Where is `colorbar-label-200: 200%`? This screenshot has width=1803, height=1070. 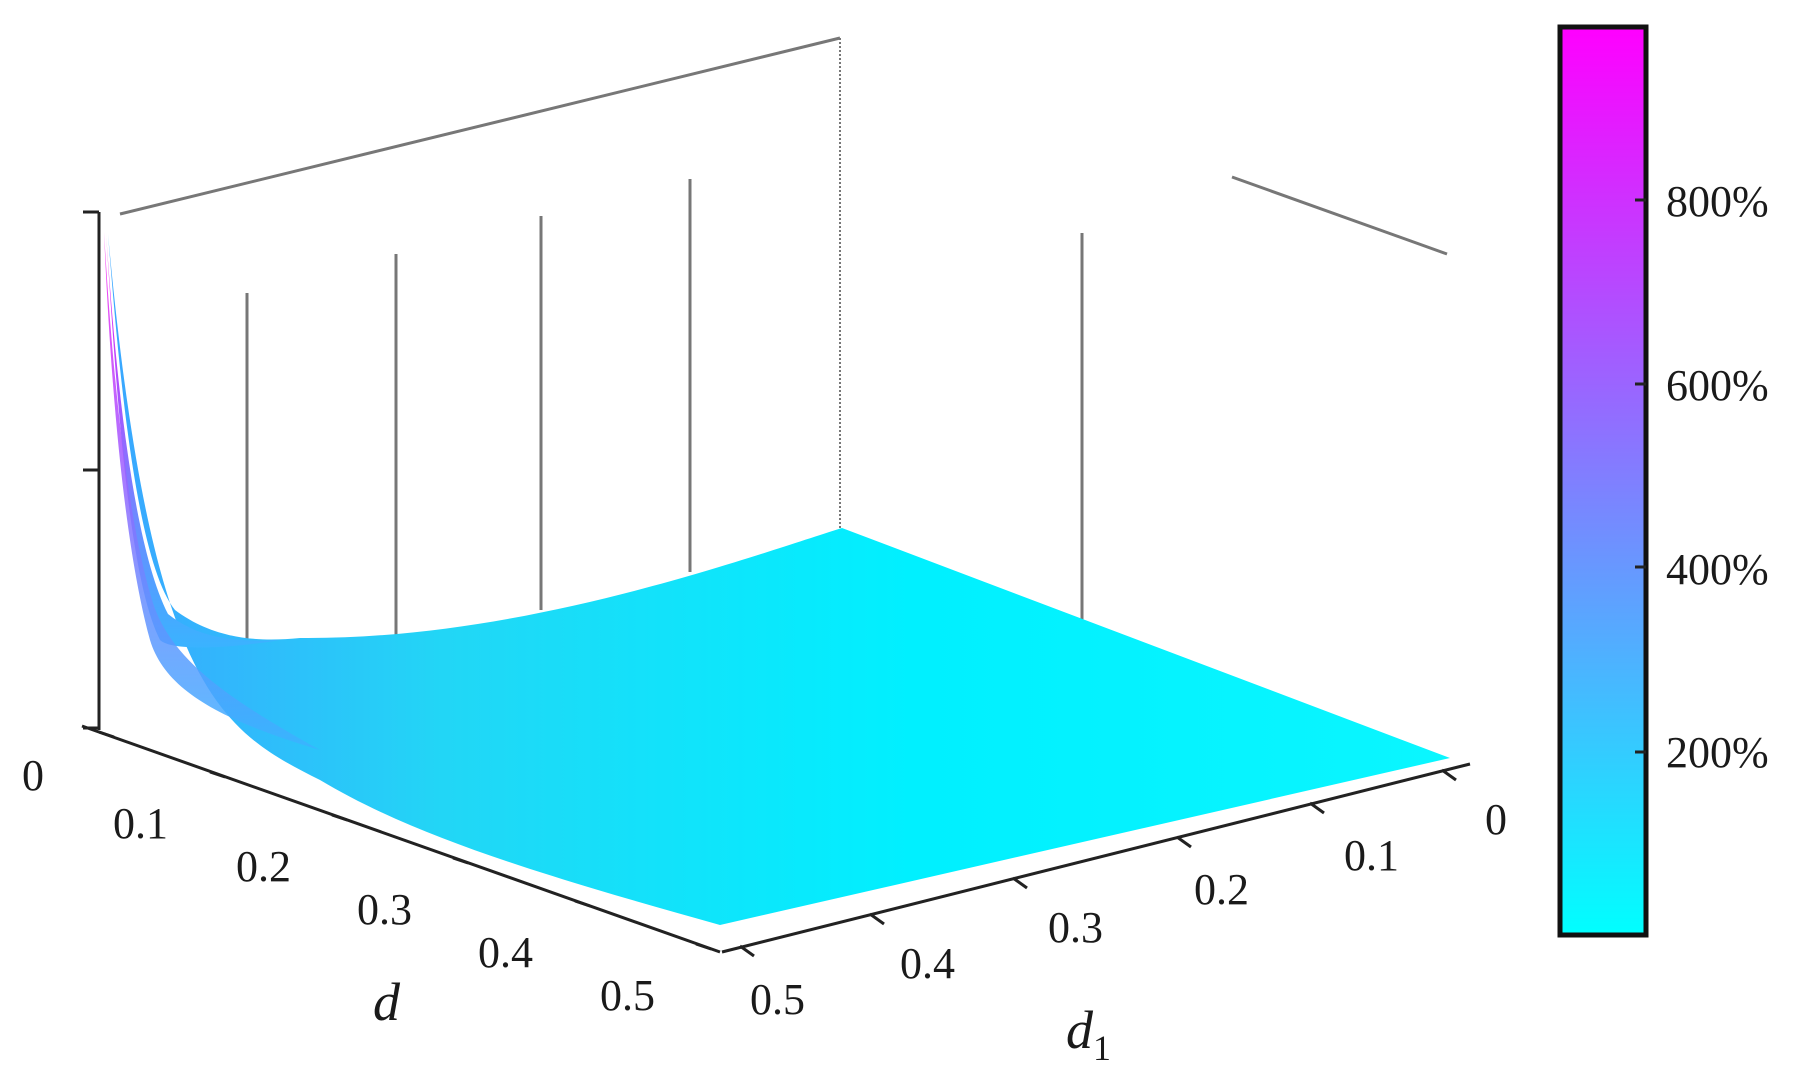 colorbar-label-200: 200% is located at coordinates (1717, 752).